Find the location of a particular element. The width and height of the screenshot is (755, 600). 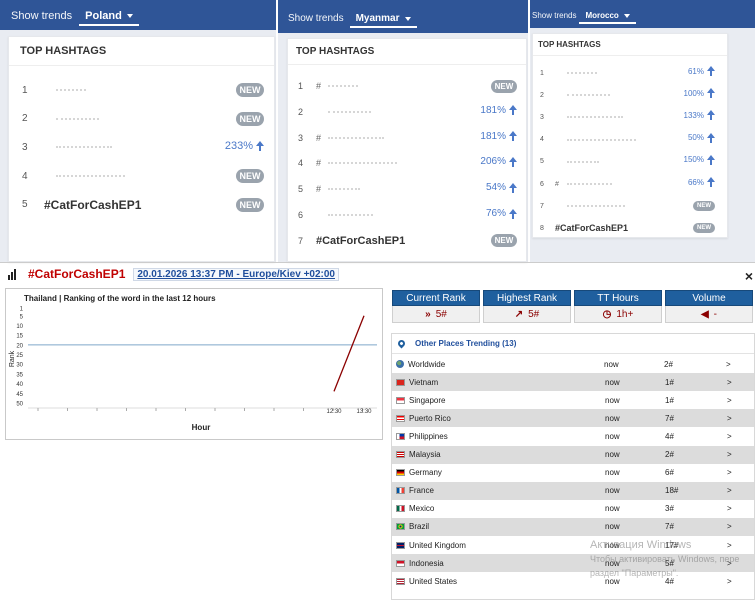

place-row: Singapore now 1# > is located at coordinates (573, 400).